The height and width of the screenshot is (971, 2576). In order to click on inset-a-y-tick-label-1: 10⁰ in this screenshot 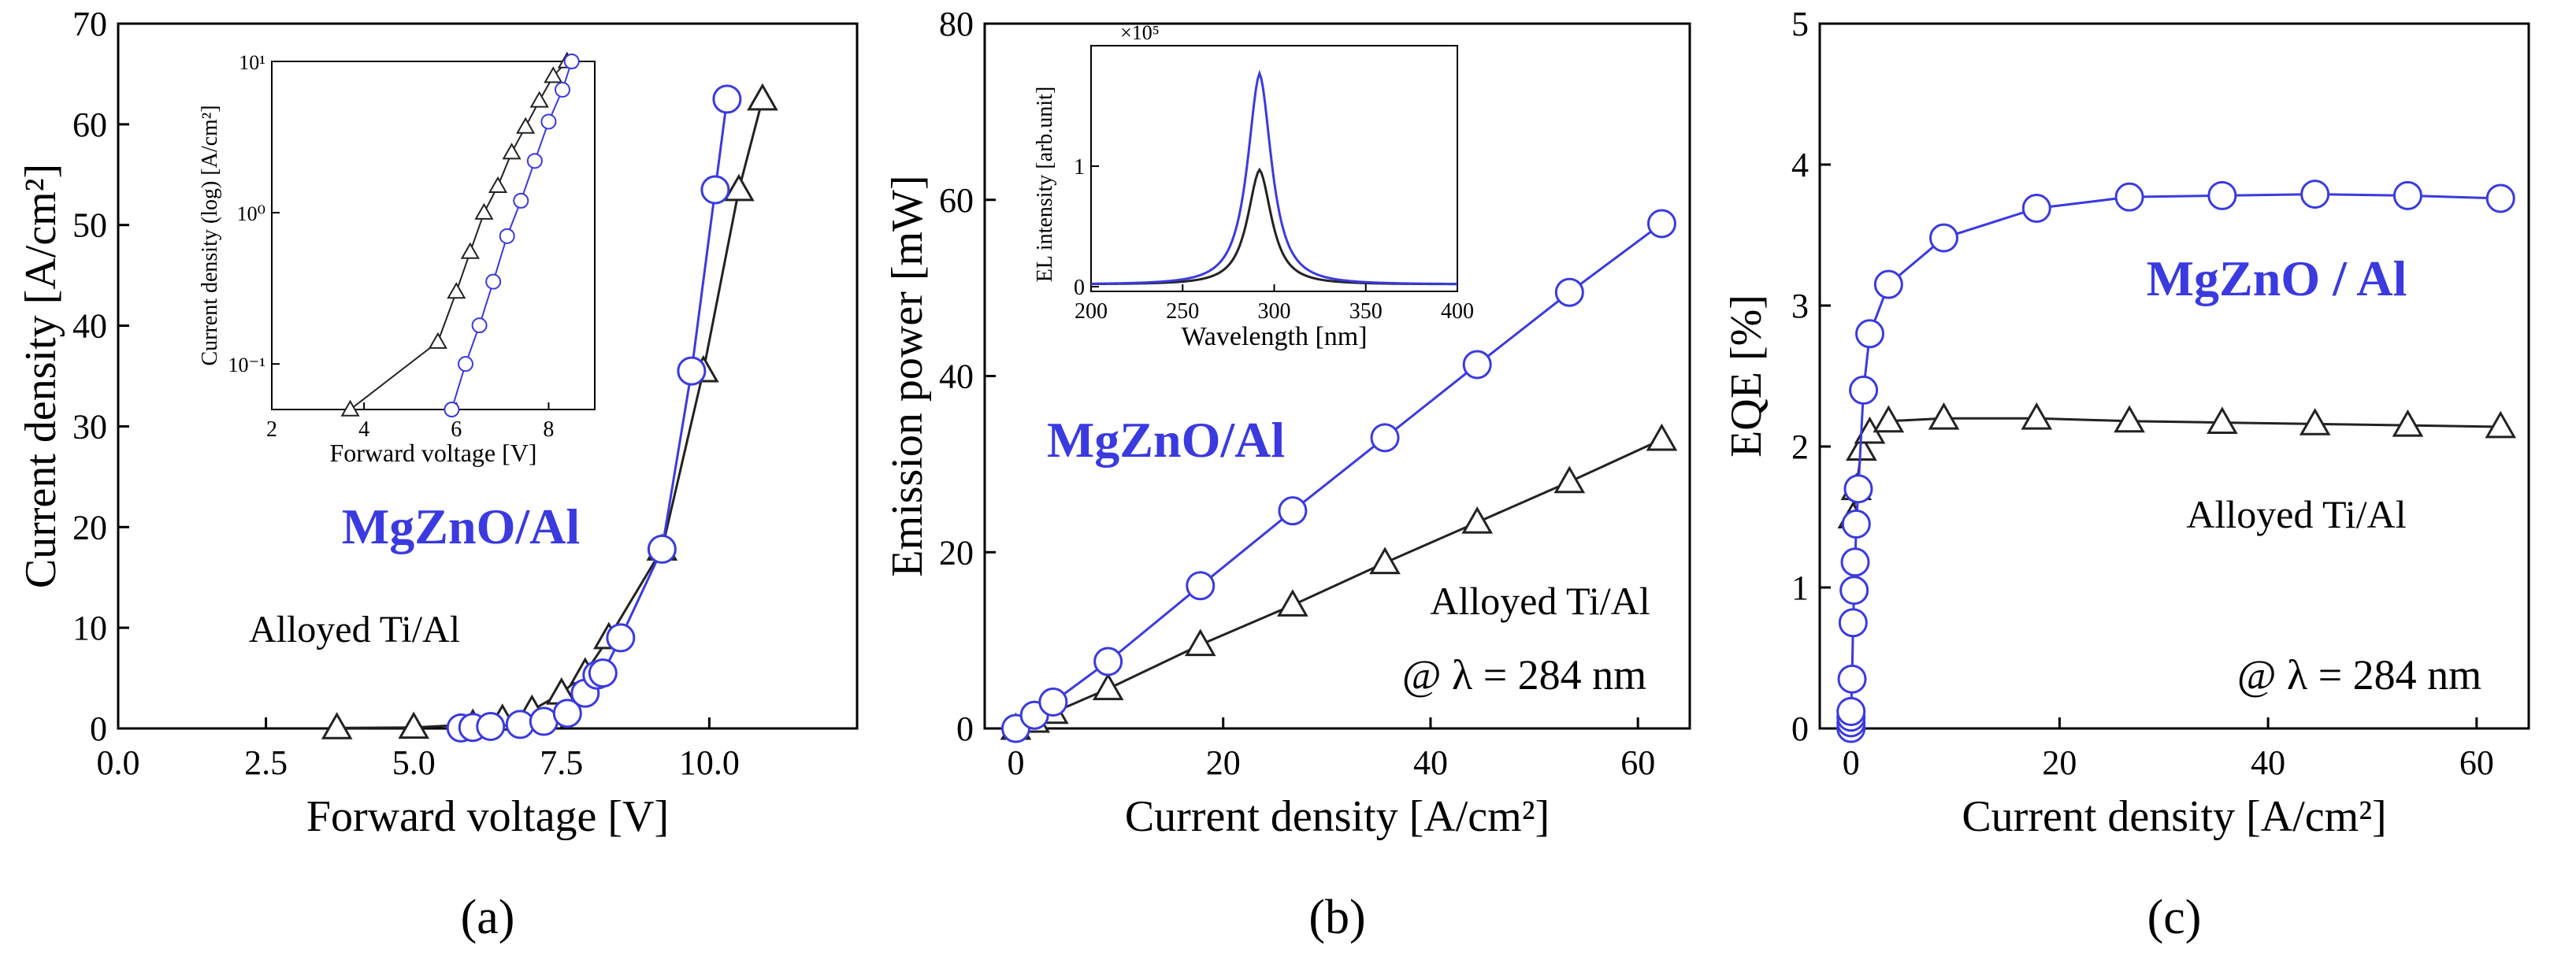, I will do `click(251, 213)`.